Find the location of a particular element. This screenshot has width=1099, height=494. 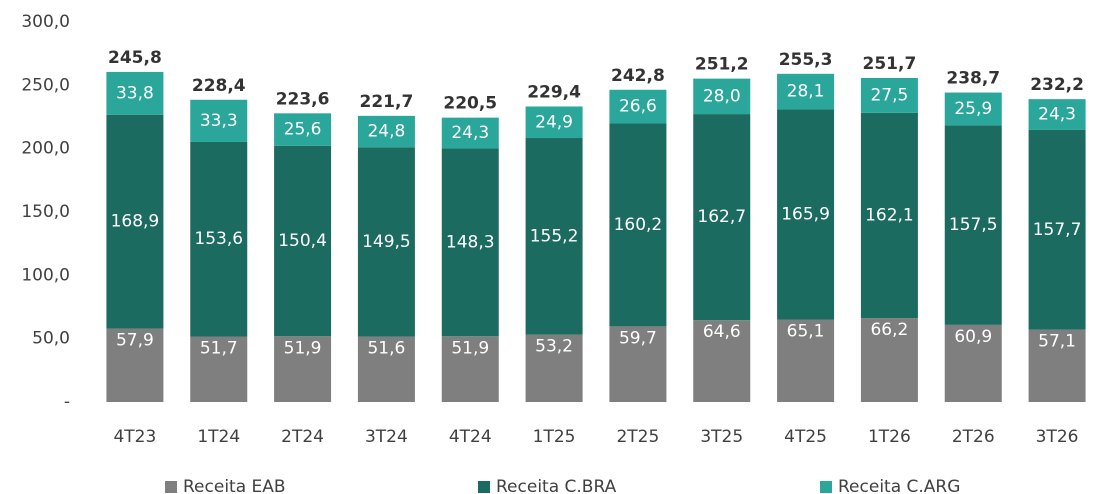

data-label: 162,7 is located at coordinates (721, 217).